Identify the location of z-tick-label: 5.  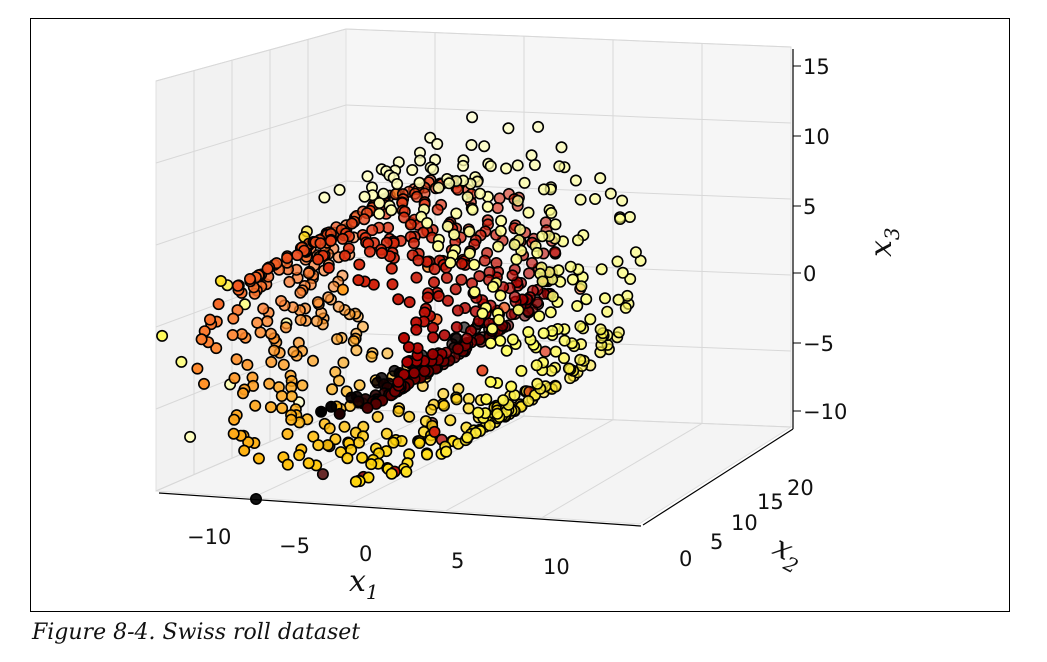
(809, 207).